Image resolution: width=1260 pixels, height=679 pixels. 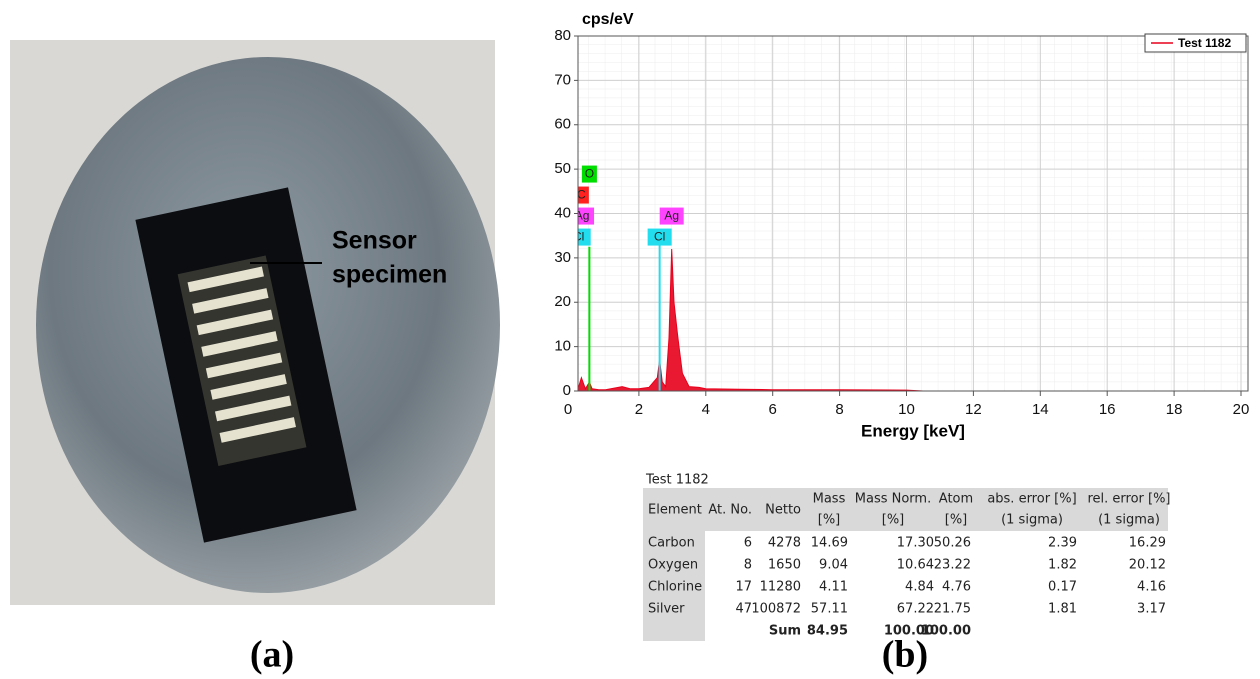 I want to click on x-tick-label: 20, so click(x=1241, y=409).